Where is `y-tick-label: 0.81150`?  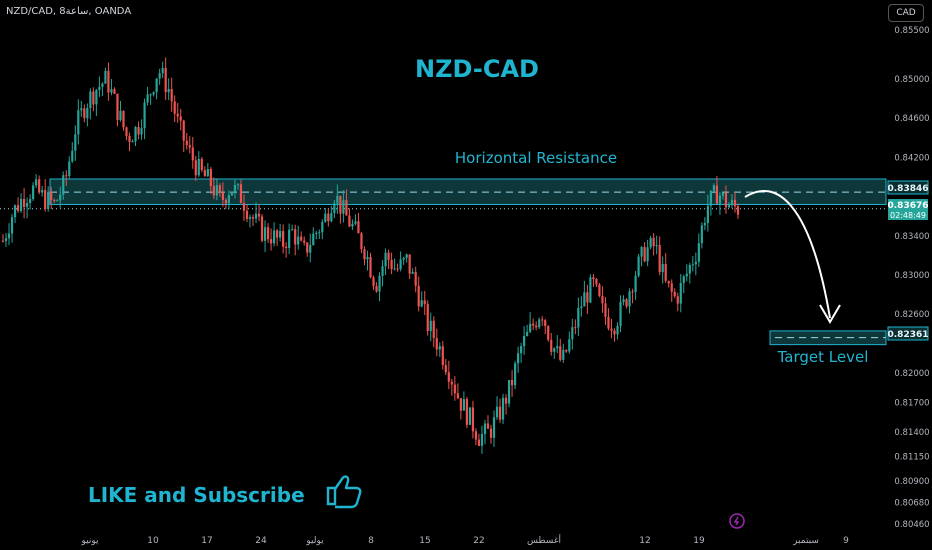 y-tick-label: 0.81150 is located at coordinates (911, 457).